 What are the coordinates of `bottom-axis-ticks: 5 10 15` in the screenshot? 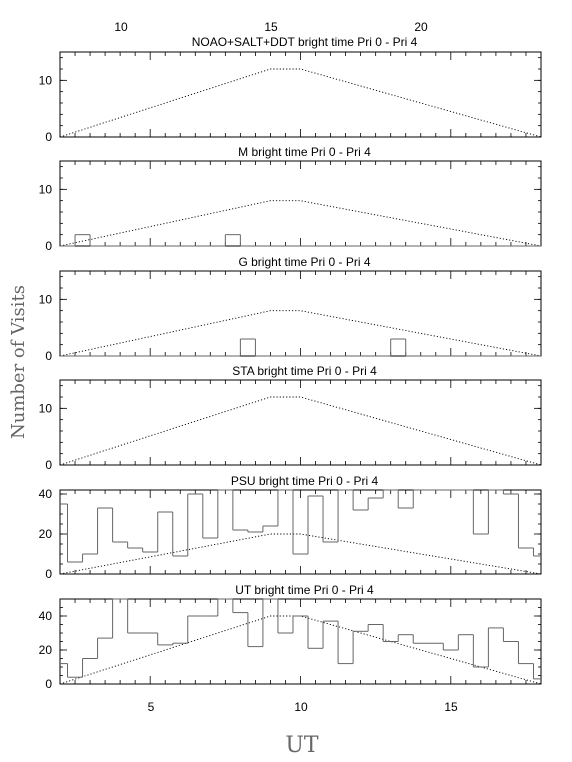 It's located at (303, 707).